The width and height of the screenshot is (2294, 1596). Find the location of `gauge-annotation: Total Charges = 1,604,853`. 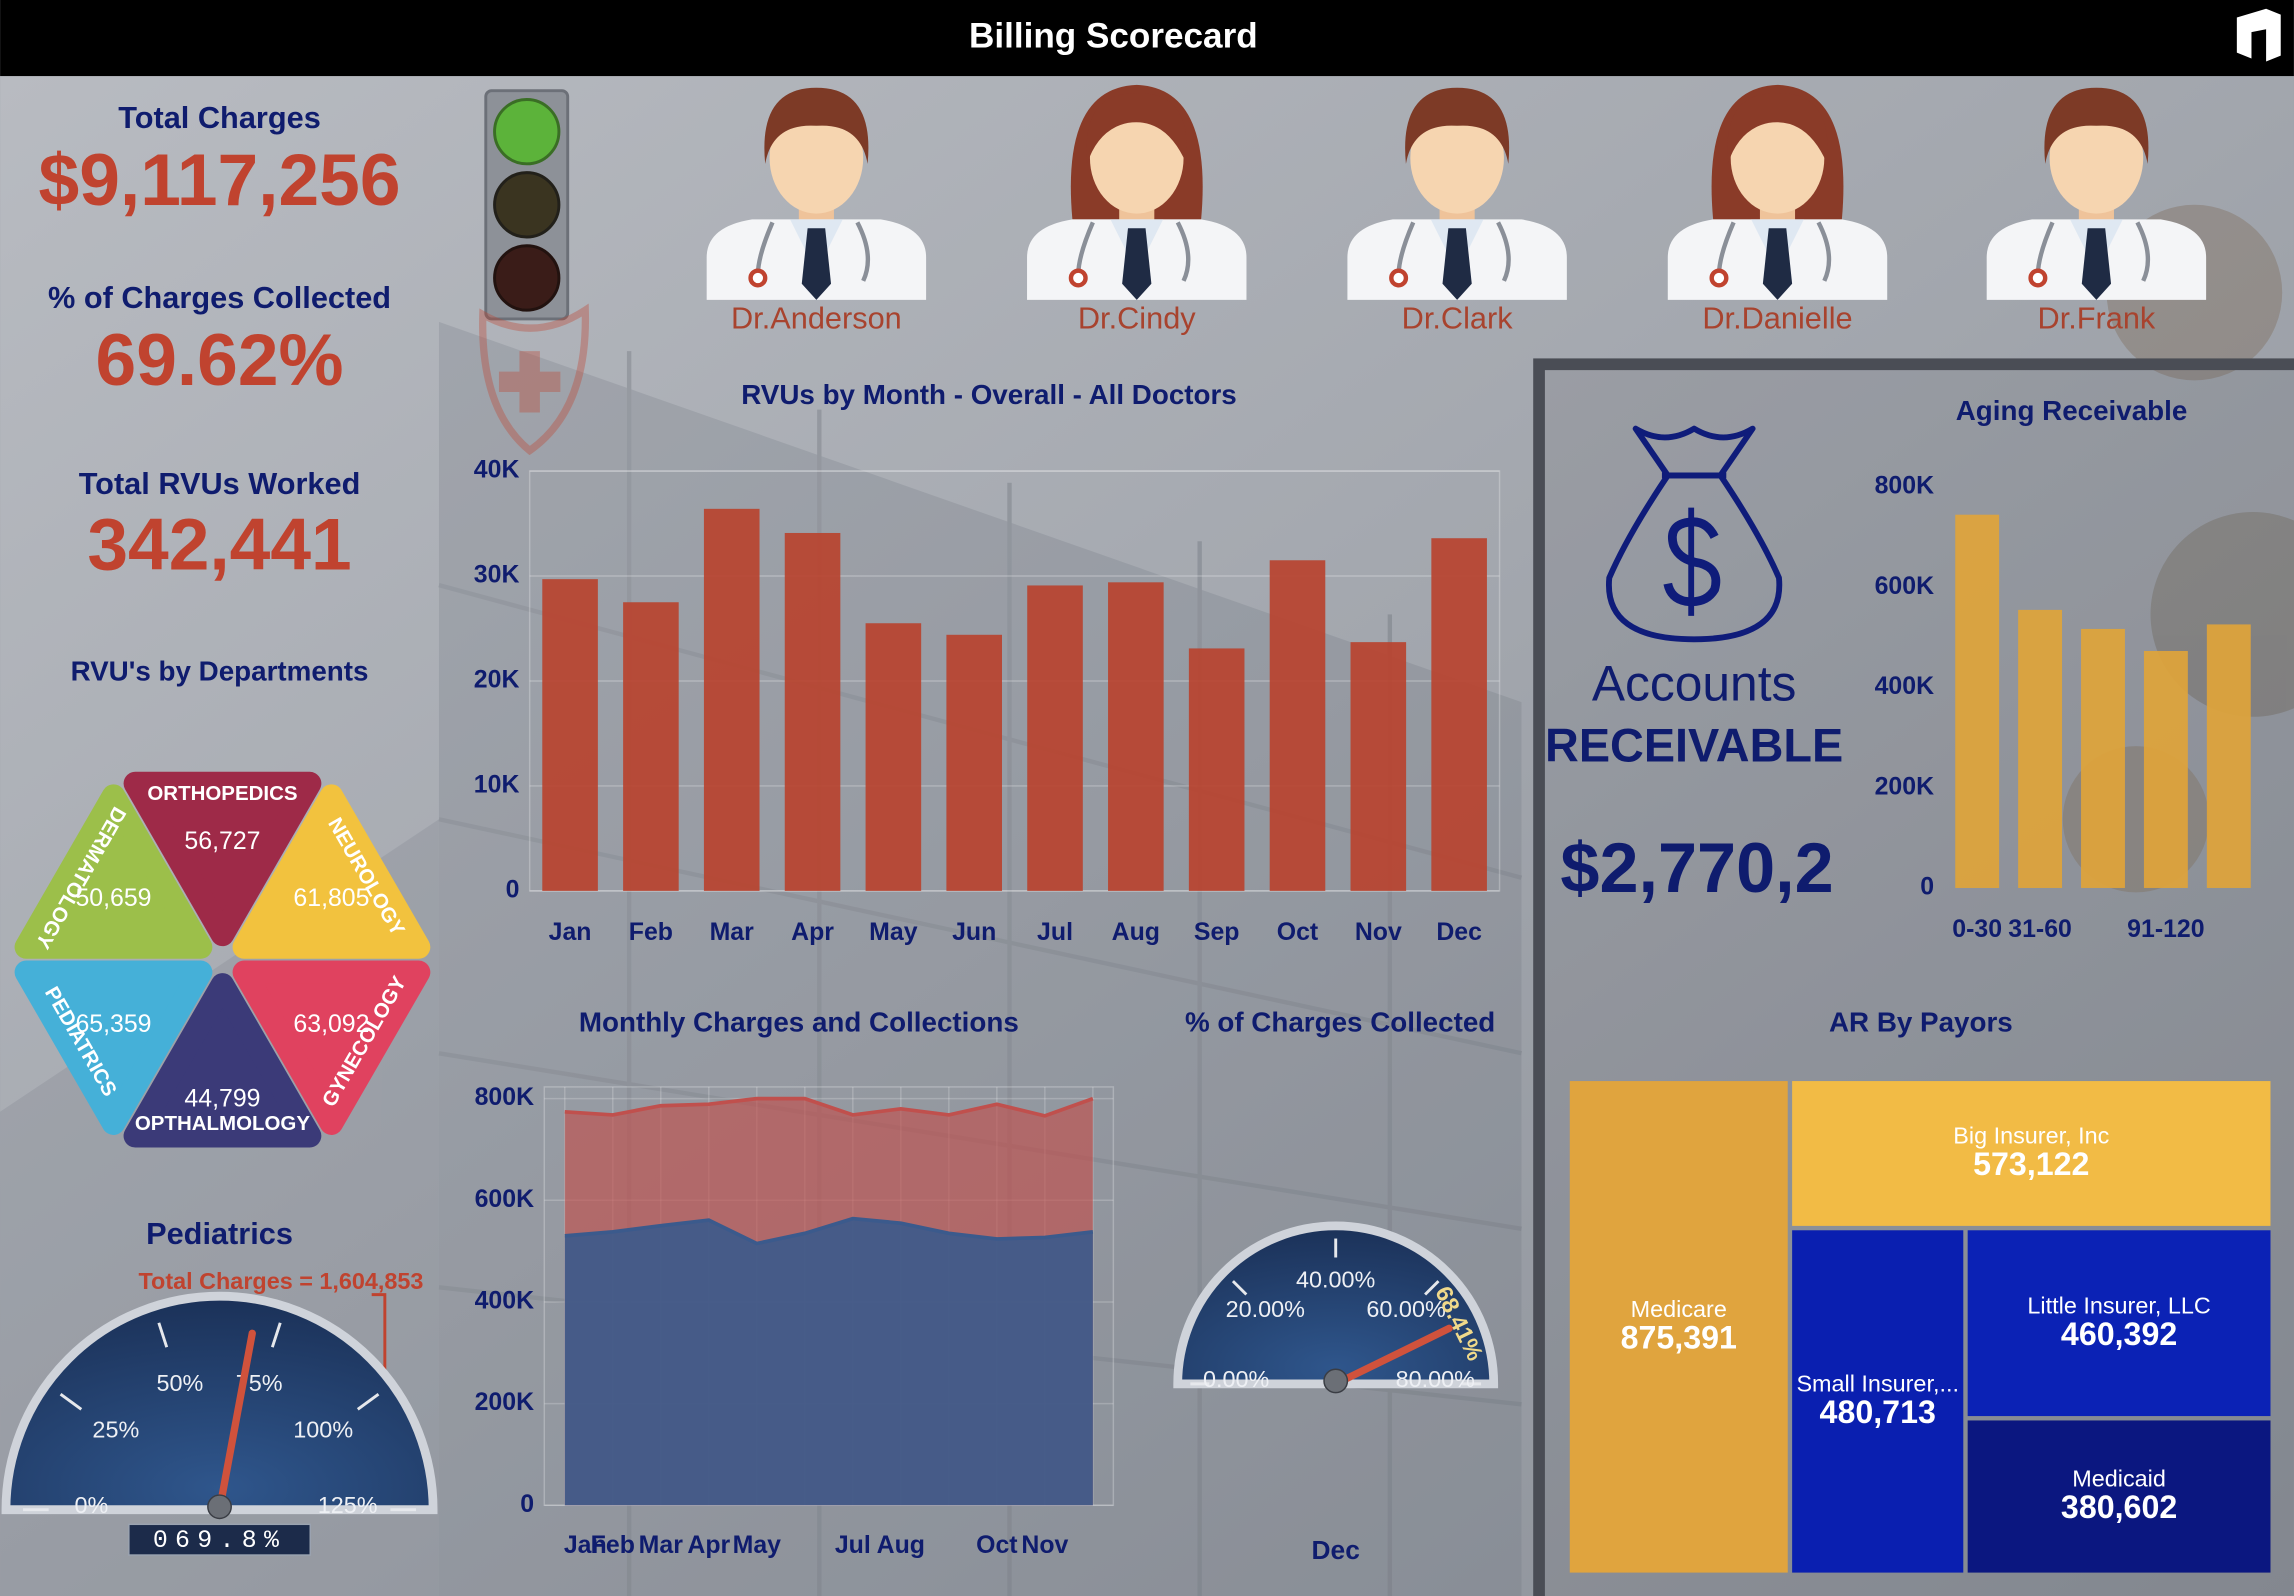

gauge-annotation: Total Charges = 1,604,853 is located at coordinates (280, 1281).